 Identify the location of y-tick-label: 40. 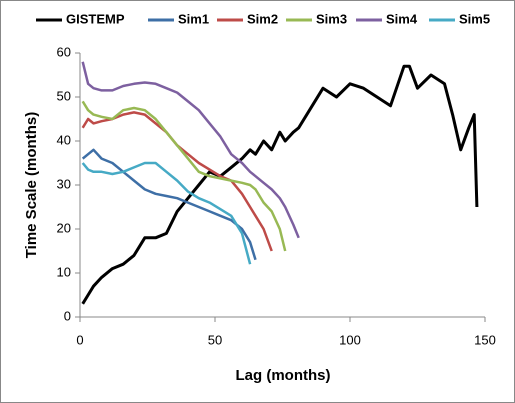
(64, 139).